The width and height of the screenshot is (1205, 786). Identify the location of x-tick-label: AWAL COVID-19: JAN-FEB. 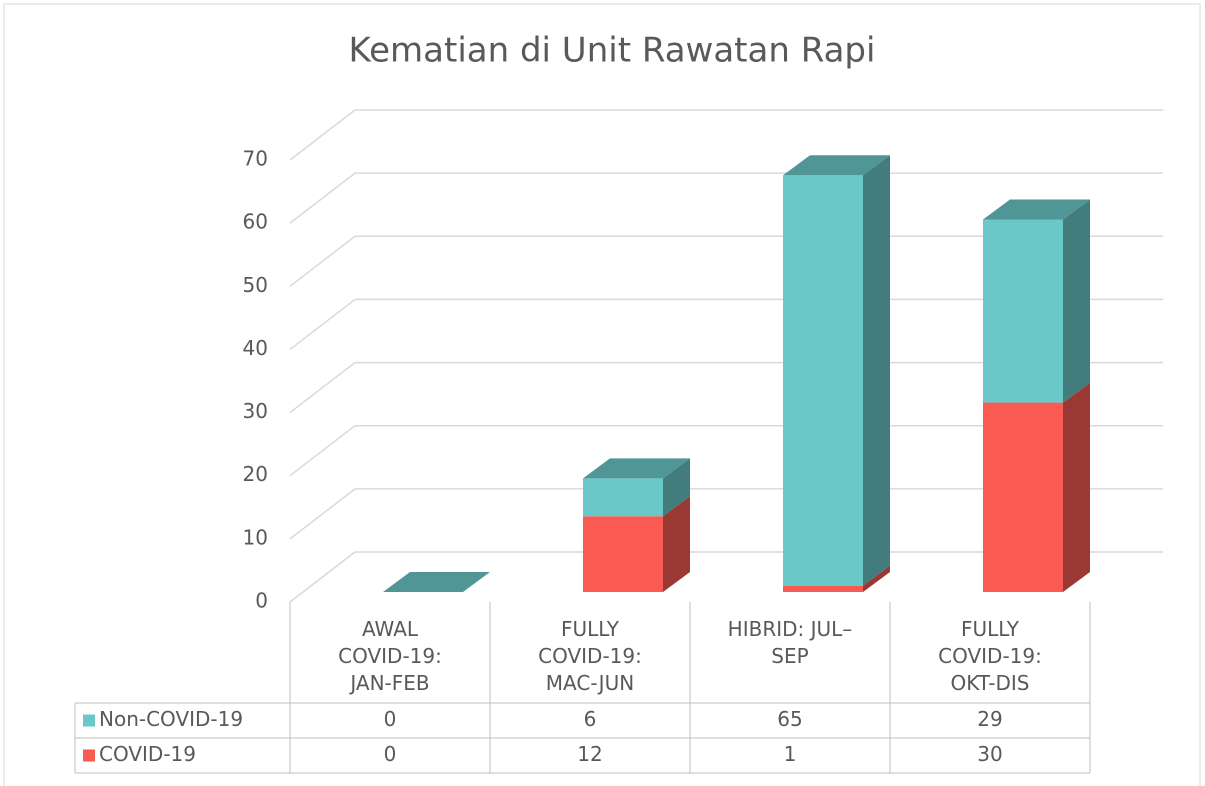
(390, 656).